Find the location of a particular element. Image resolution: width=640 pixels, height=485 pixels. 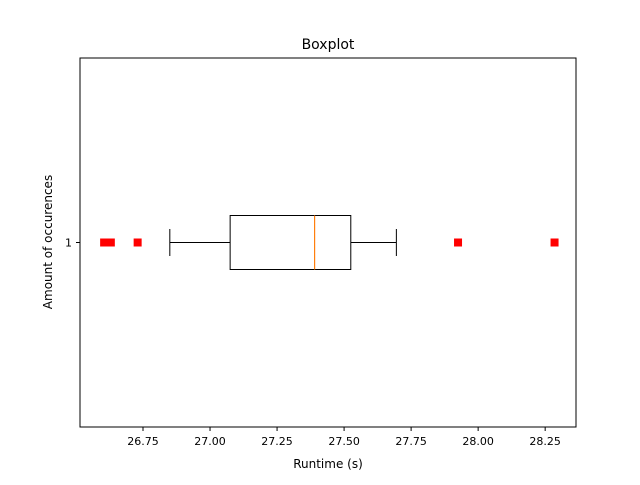

x-axis-label: Runtime (s) is located at coordinates (328, 464).